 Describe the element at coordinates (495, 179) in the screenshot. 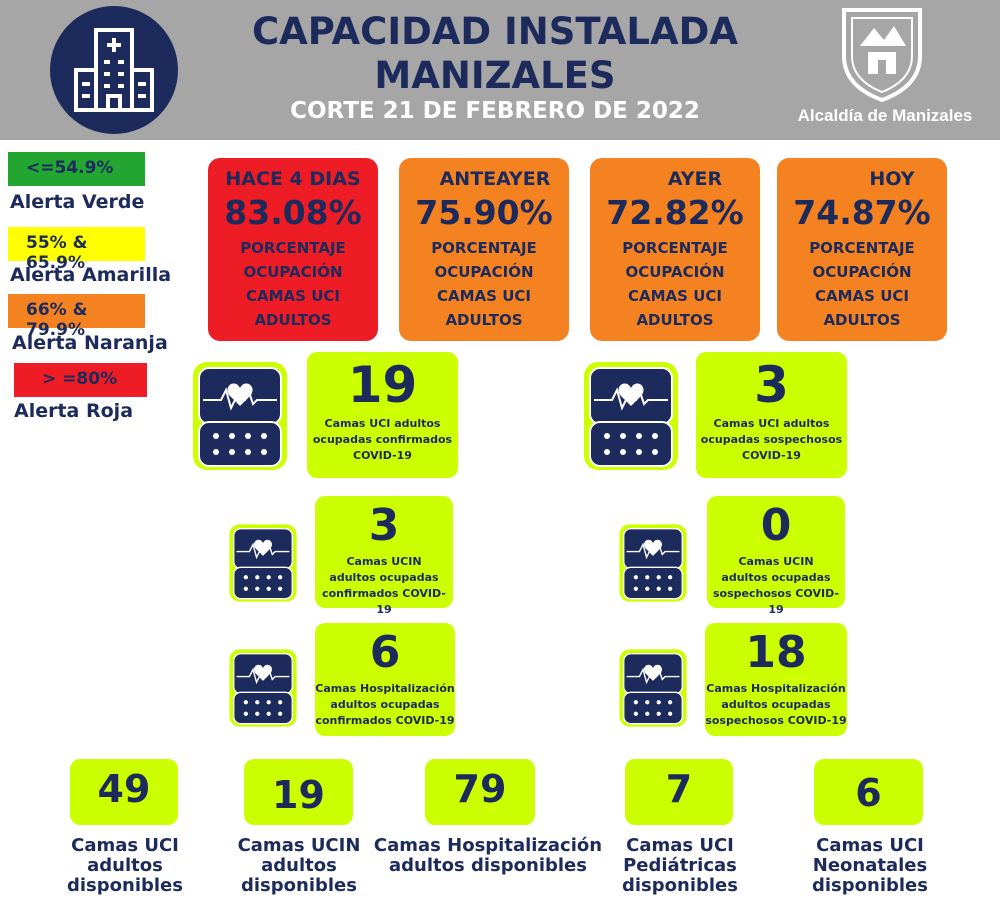

I see `occupancy-period: ANTEAYER` at that location.